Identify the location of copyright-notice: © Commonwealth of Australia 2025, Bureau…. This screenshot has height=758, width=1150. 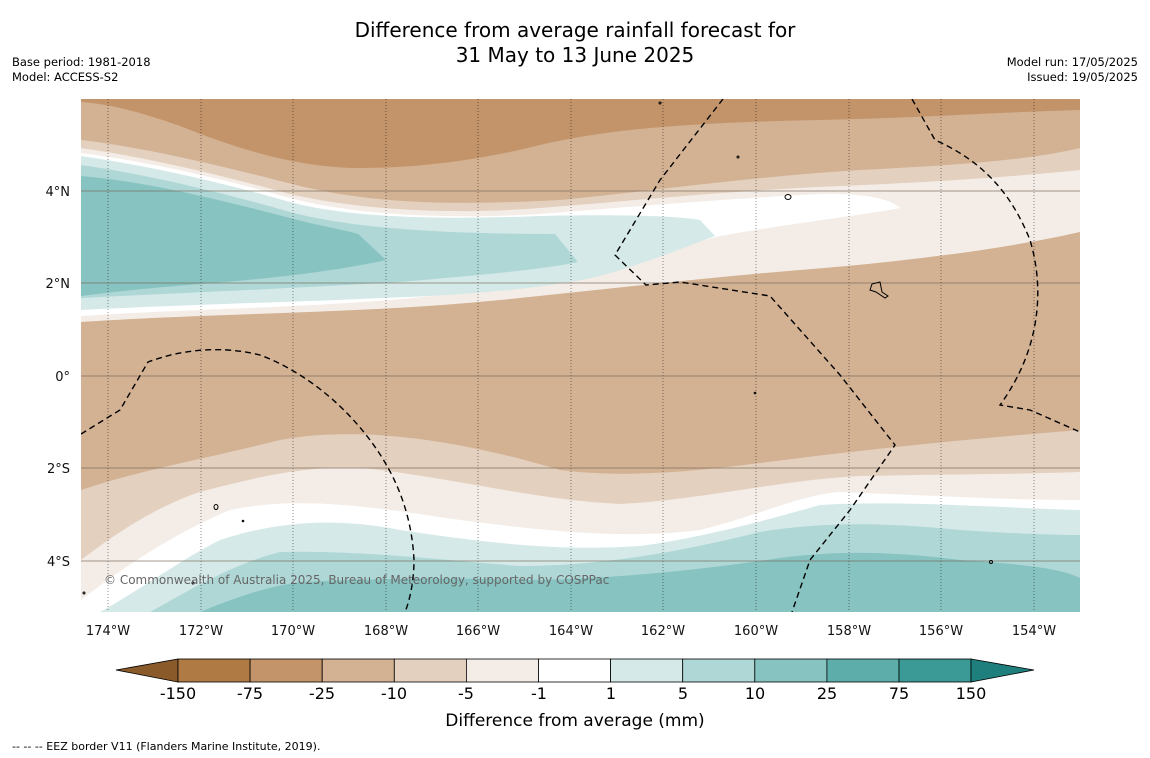
(356, 580).